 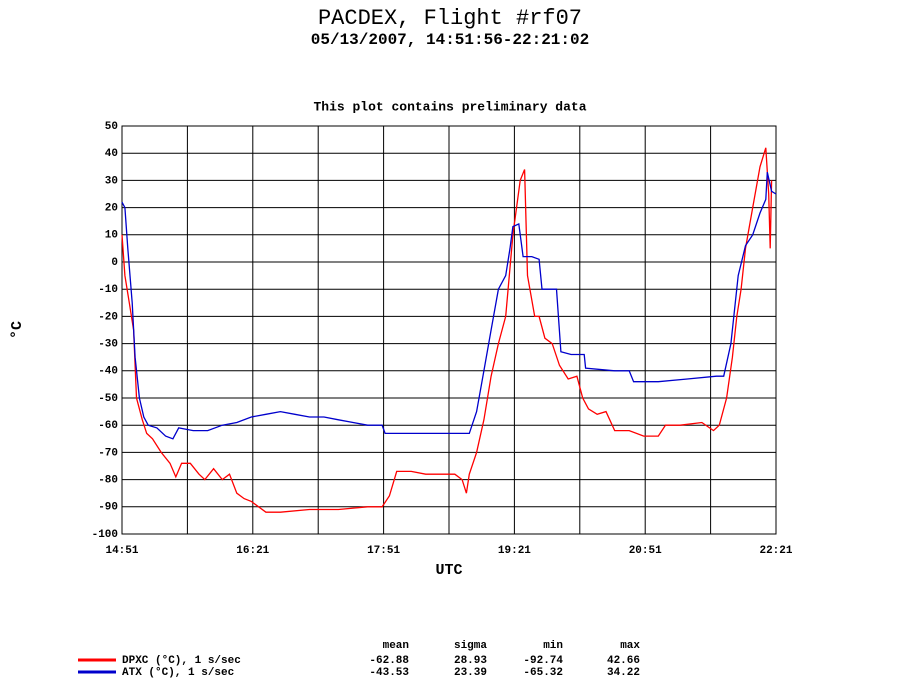 I want to click on y-tick-label: -90, so click(x=108, y=508).